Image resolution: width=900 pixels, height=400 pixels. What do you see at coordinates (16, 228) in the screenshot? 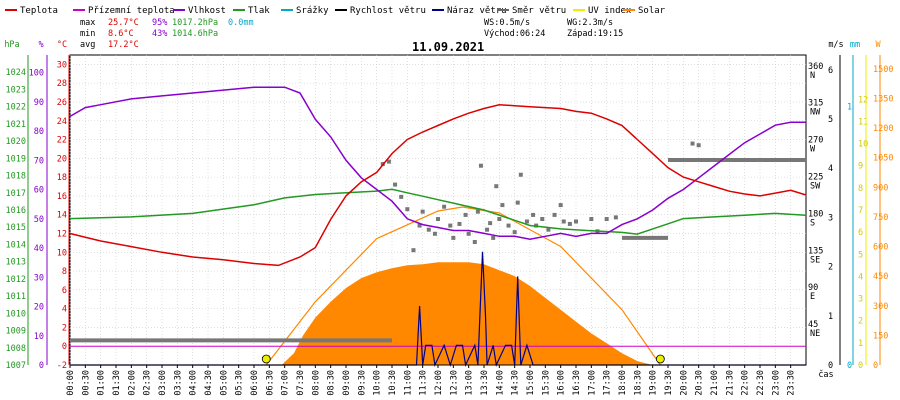
I see `pressure-tick-label: 1015` at bounding box center [16, 228].